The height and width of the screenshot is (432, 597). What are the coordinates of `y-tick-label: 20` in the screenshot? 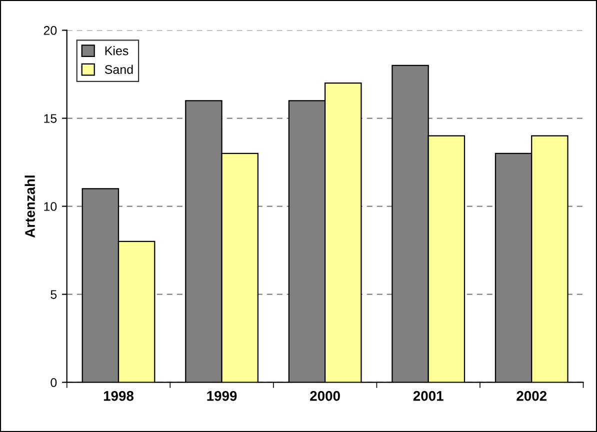 It's located at (50, 30).